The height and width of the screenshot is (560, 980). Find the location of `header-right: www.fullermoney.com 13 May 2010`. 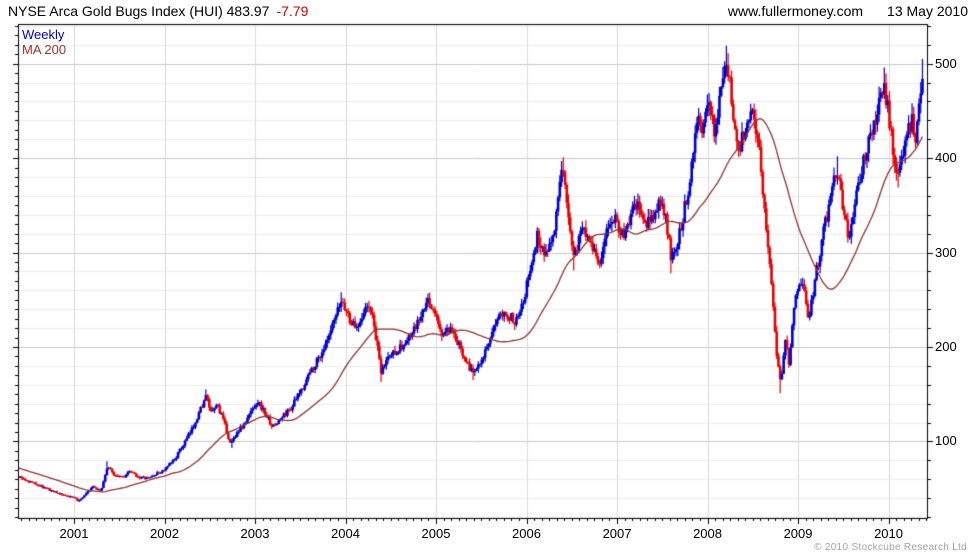

header-right: www.fullermoney.com 13 May 2010 is located at coordinates (848, 11).